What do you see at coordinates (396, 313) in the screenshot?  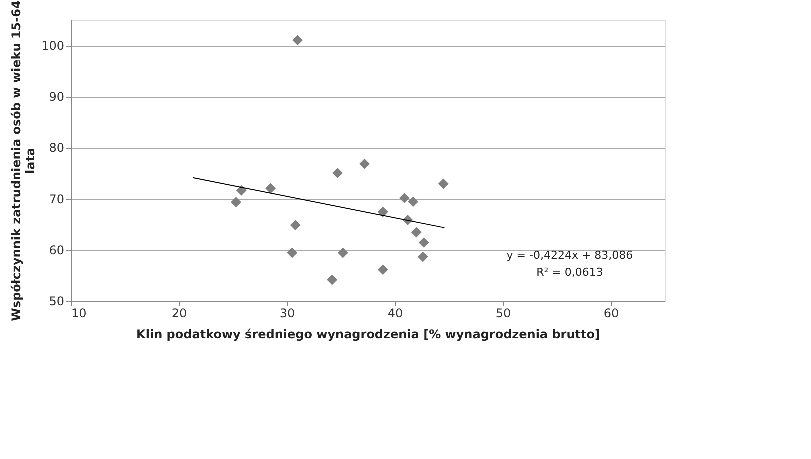 I see `x-tick-label: 40` at bounding box center [396, 313].